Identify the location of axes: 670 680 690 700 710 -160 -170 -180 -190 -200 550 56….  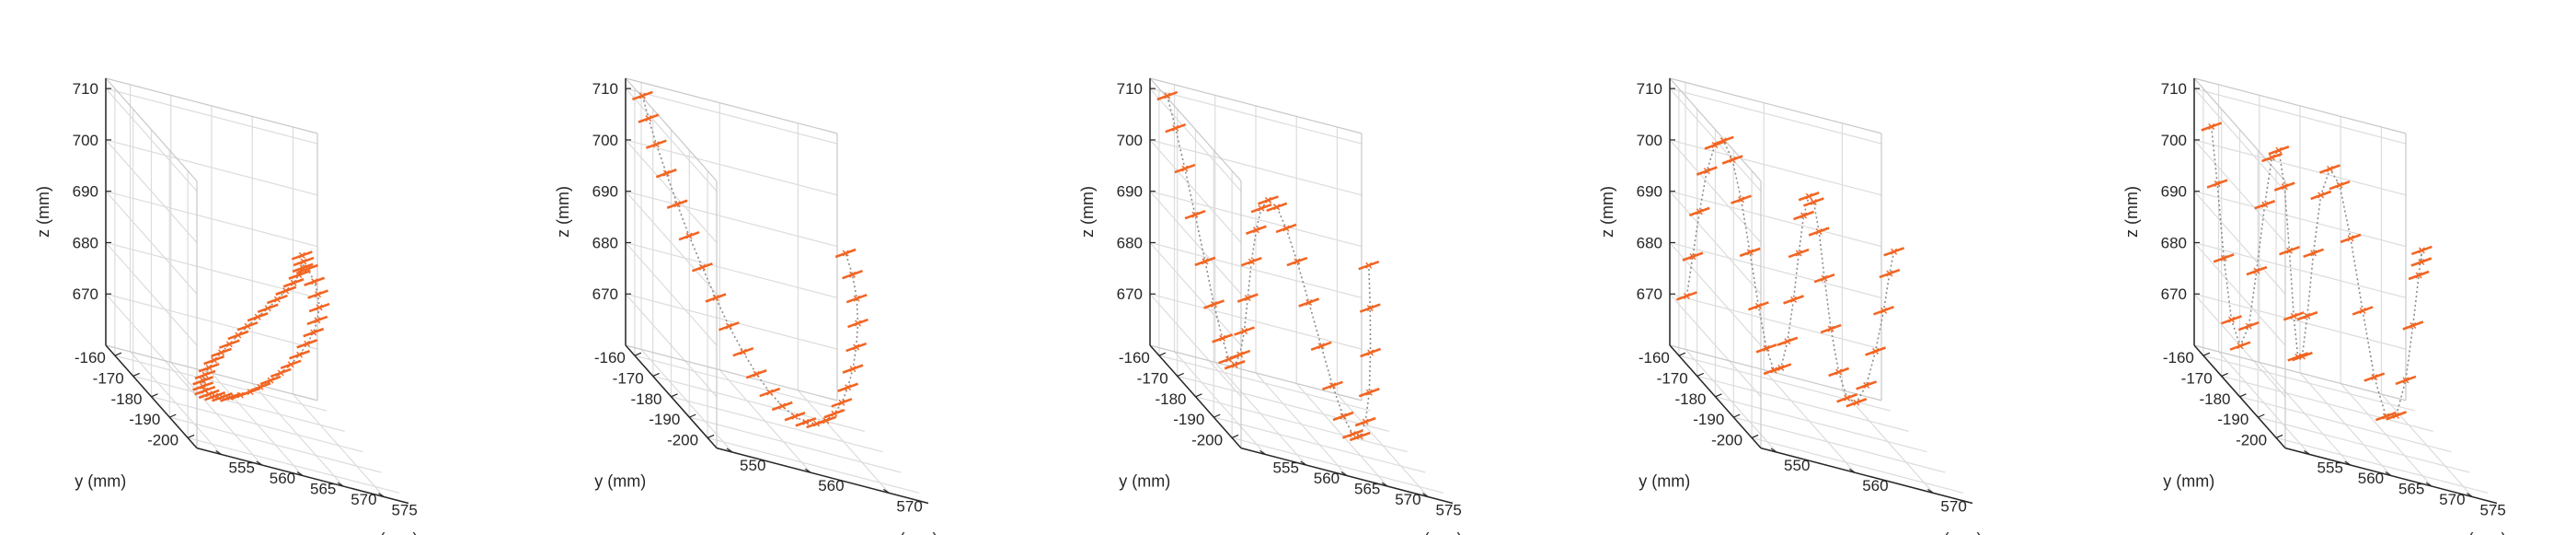
(1790, 306).